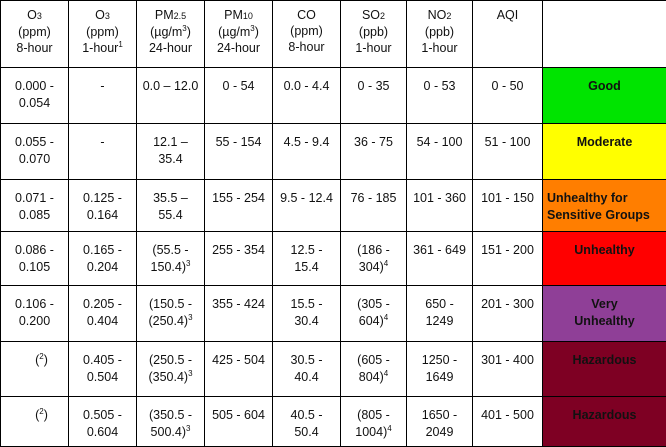  What do you see at coordinates (189, 32) in the screenshot?
I see `unit-close: )` at bounding box center [189, 32].